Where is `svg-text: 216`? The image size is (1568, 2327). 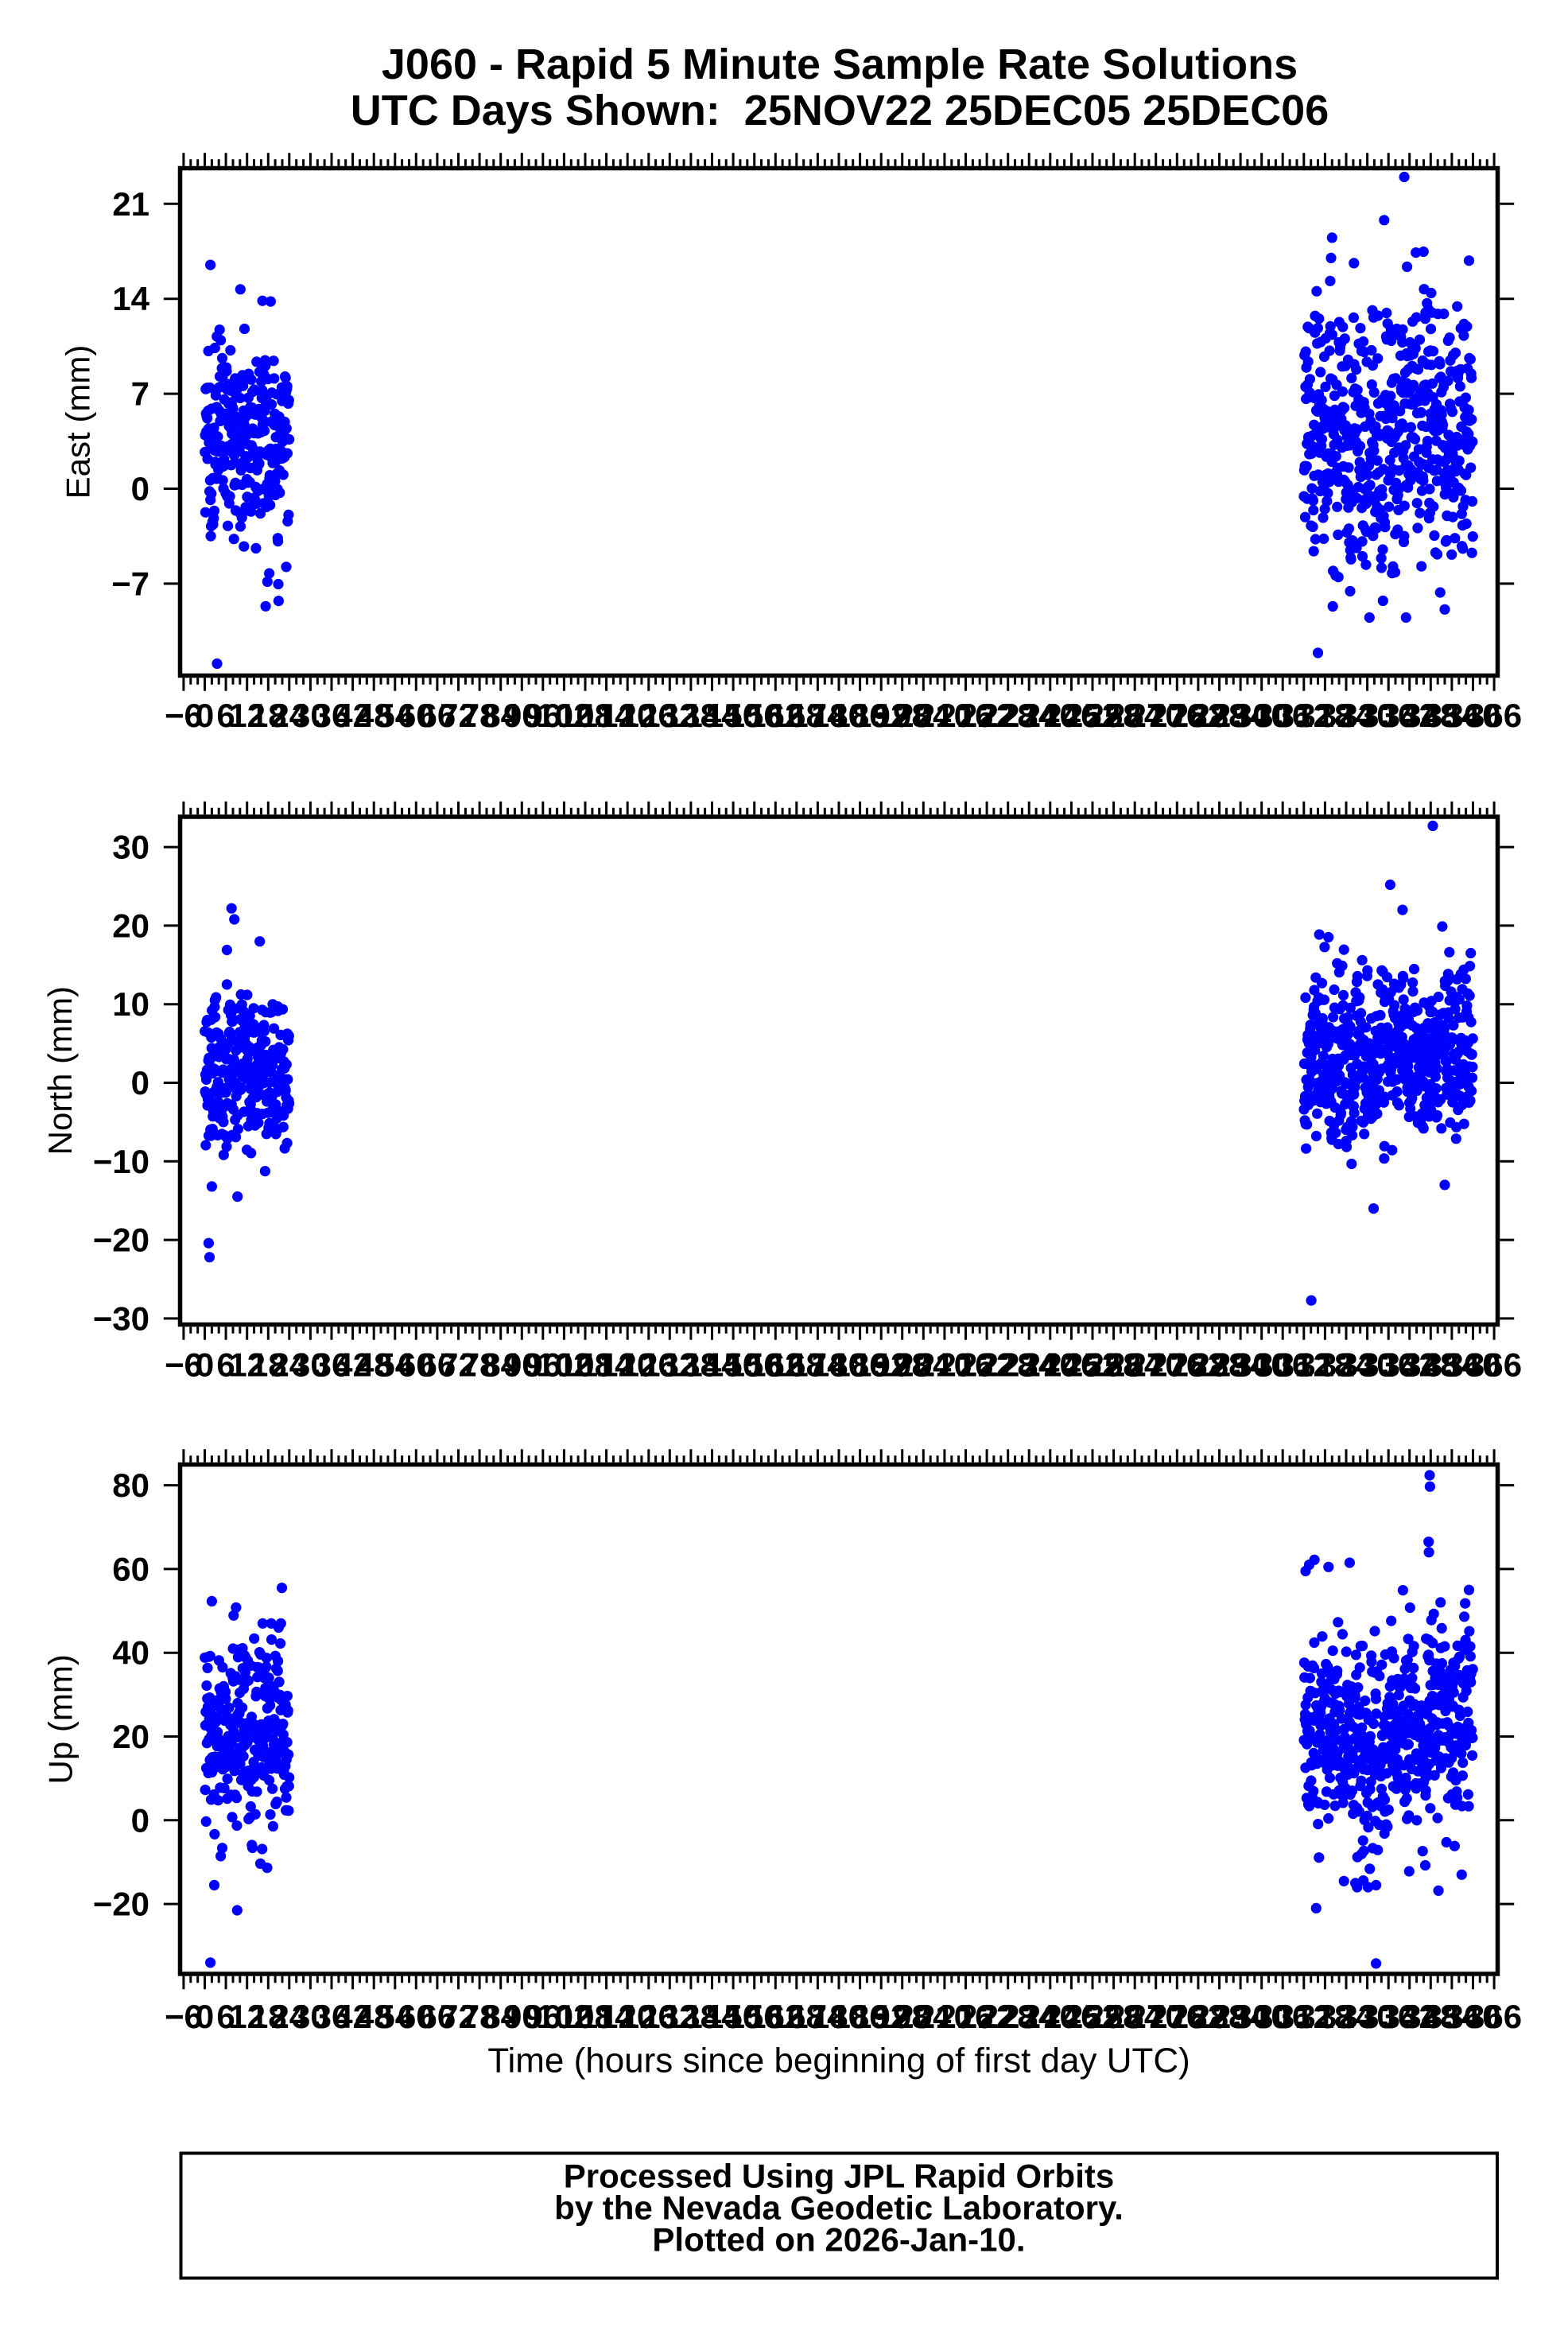 svg-text: 216 is located at coordinates (965, 715).